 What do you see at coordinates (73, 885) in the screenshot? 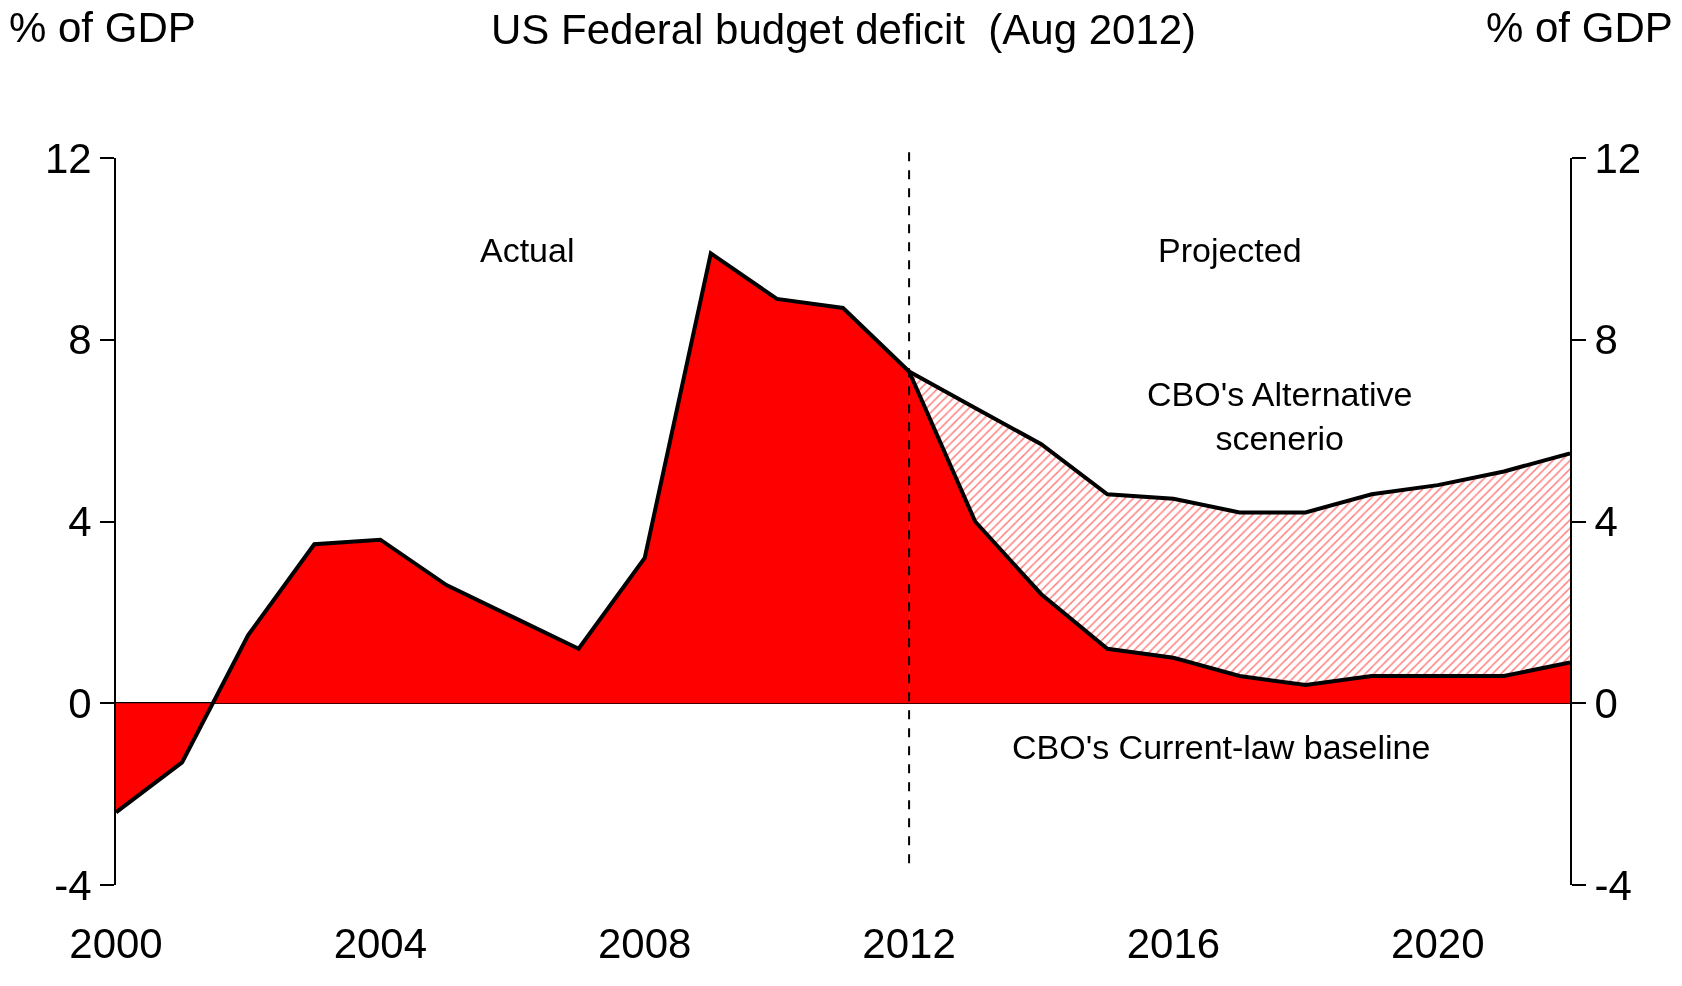
I see `y-tick-label: -4` at bounding box center [73, 885].